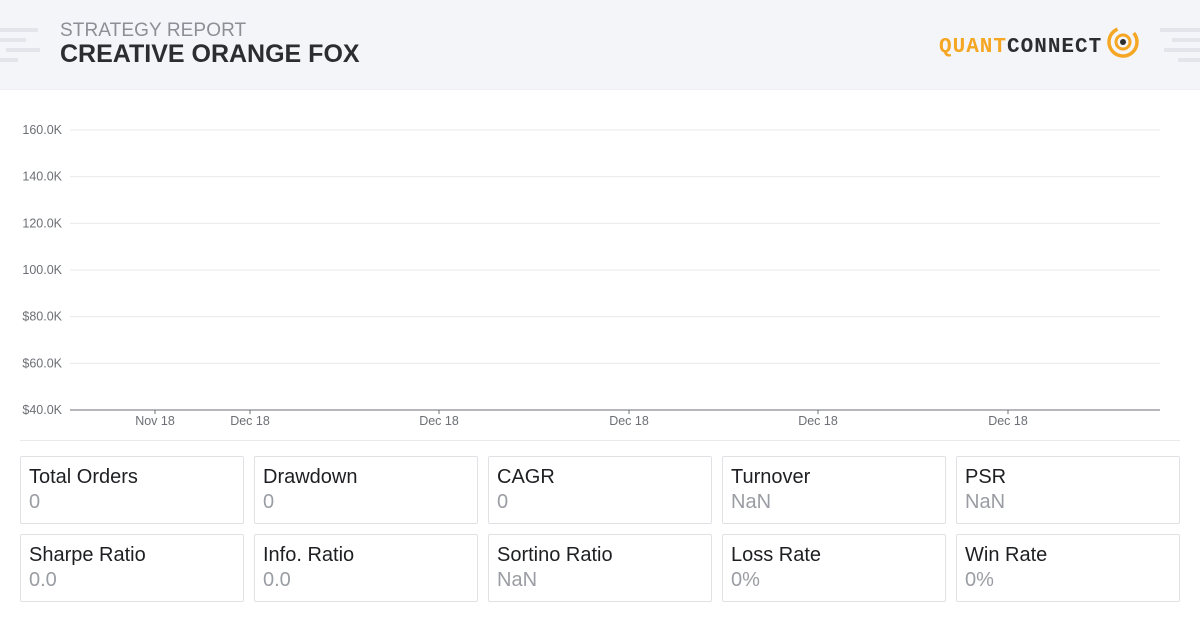  What do you see at coordinates (1021, 47) in the screenshot?
I see `logo-wordmark: QUANTCONNECT` at bounding box center [1021, 47].